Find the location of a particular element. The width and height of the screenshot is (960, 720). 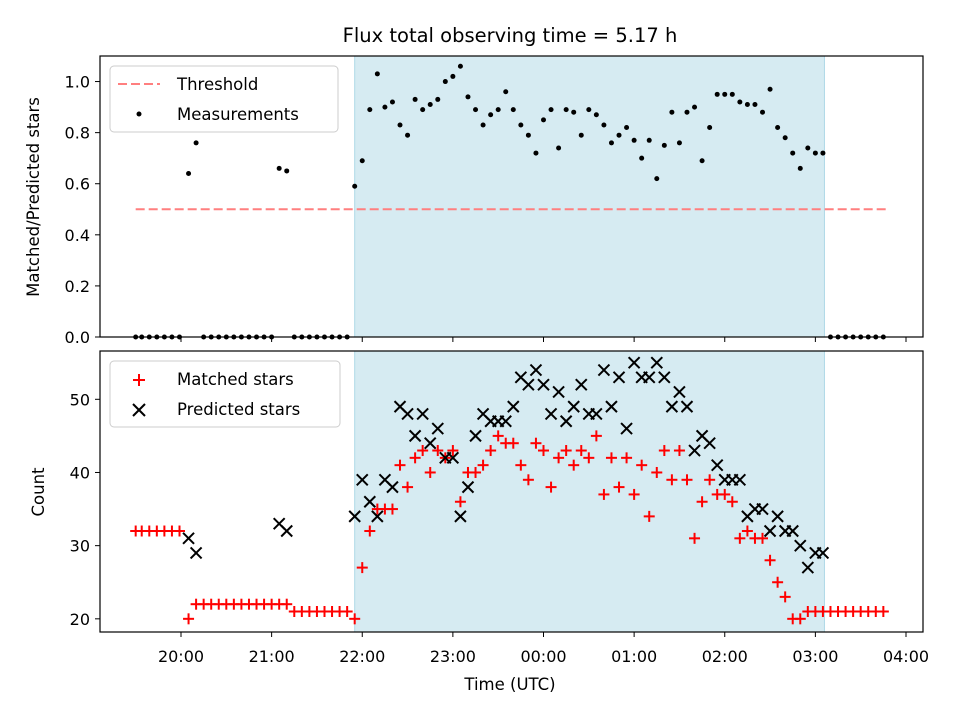

legend-matched-swatch is located at coordinates (139, 380).